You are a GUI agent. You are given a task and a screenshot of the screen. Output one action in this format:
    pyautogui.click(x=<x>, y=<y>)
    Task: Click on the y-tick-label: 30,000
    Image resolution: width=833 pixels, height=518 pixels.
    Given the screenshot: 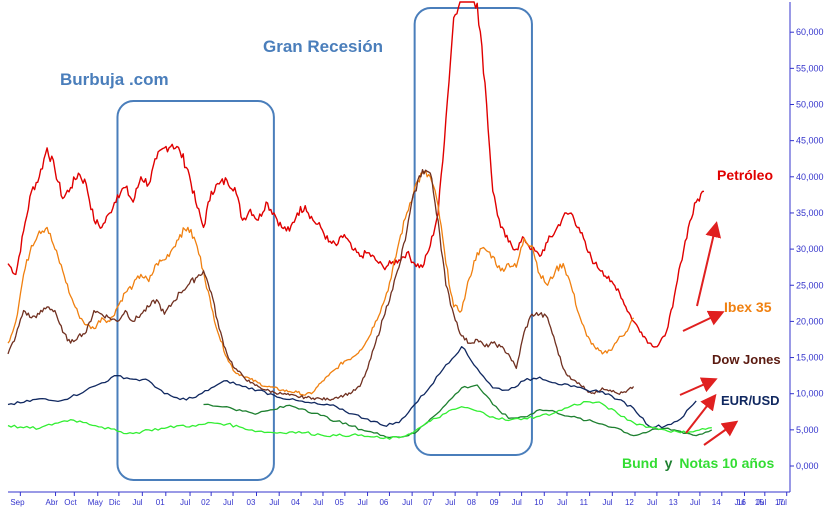 What is the action you would take?
    pyautogui.click(x=810, y=249)
    